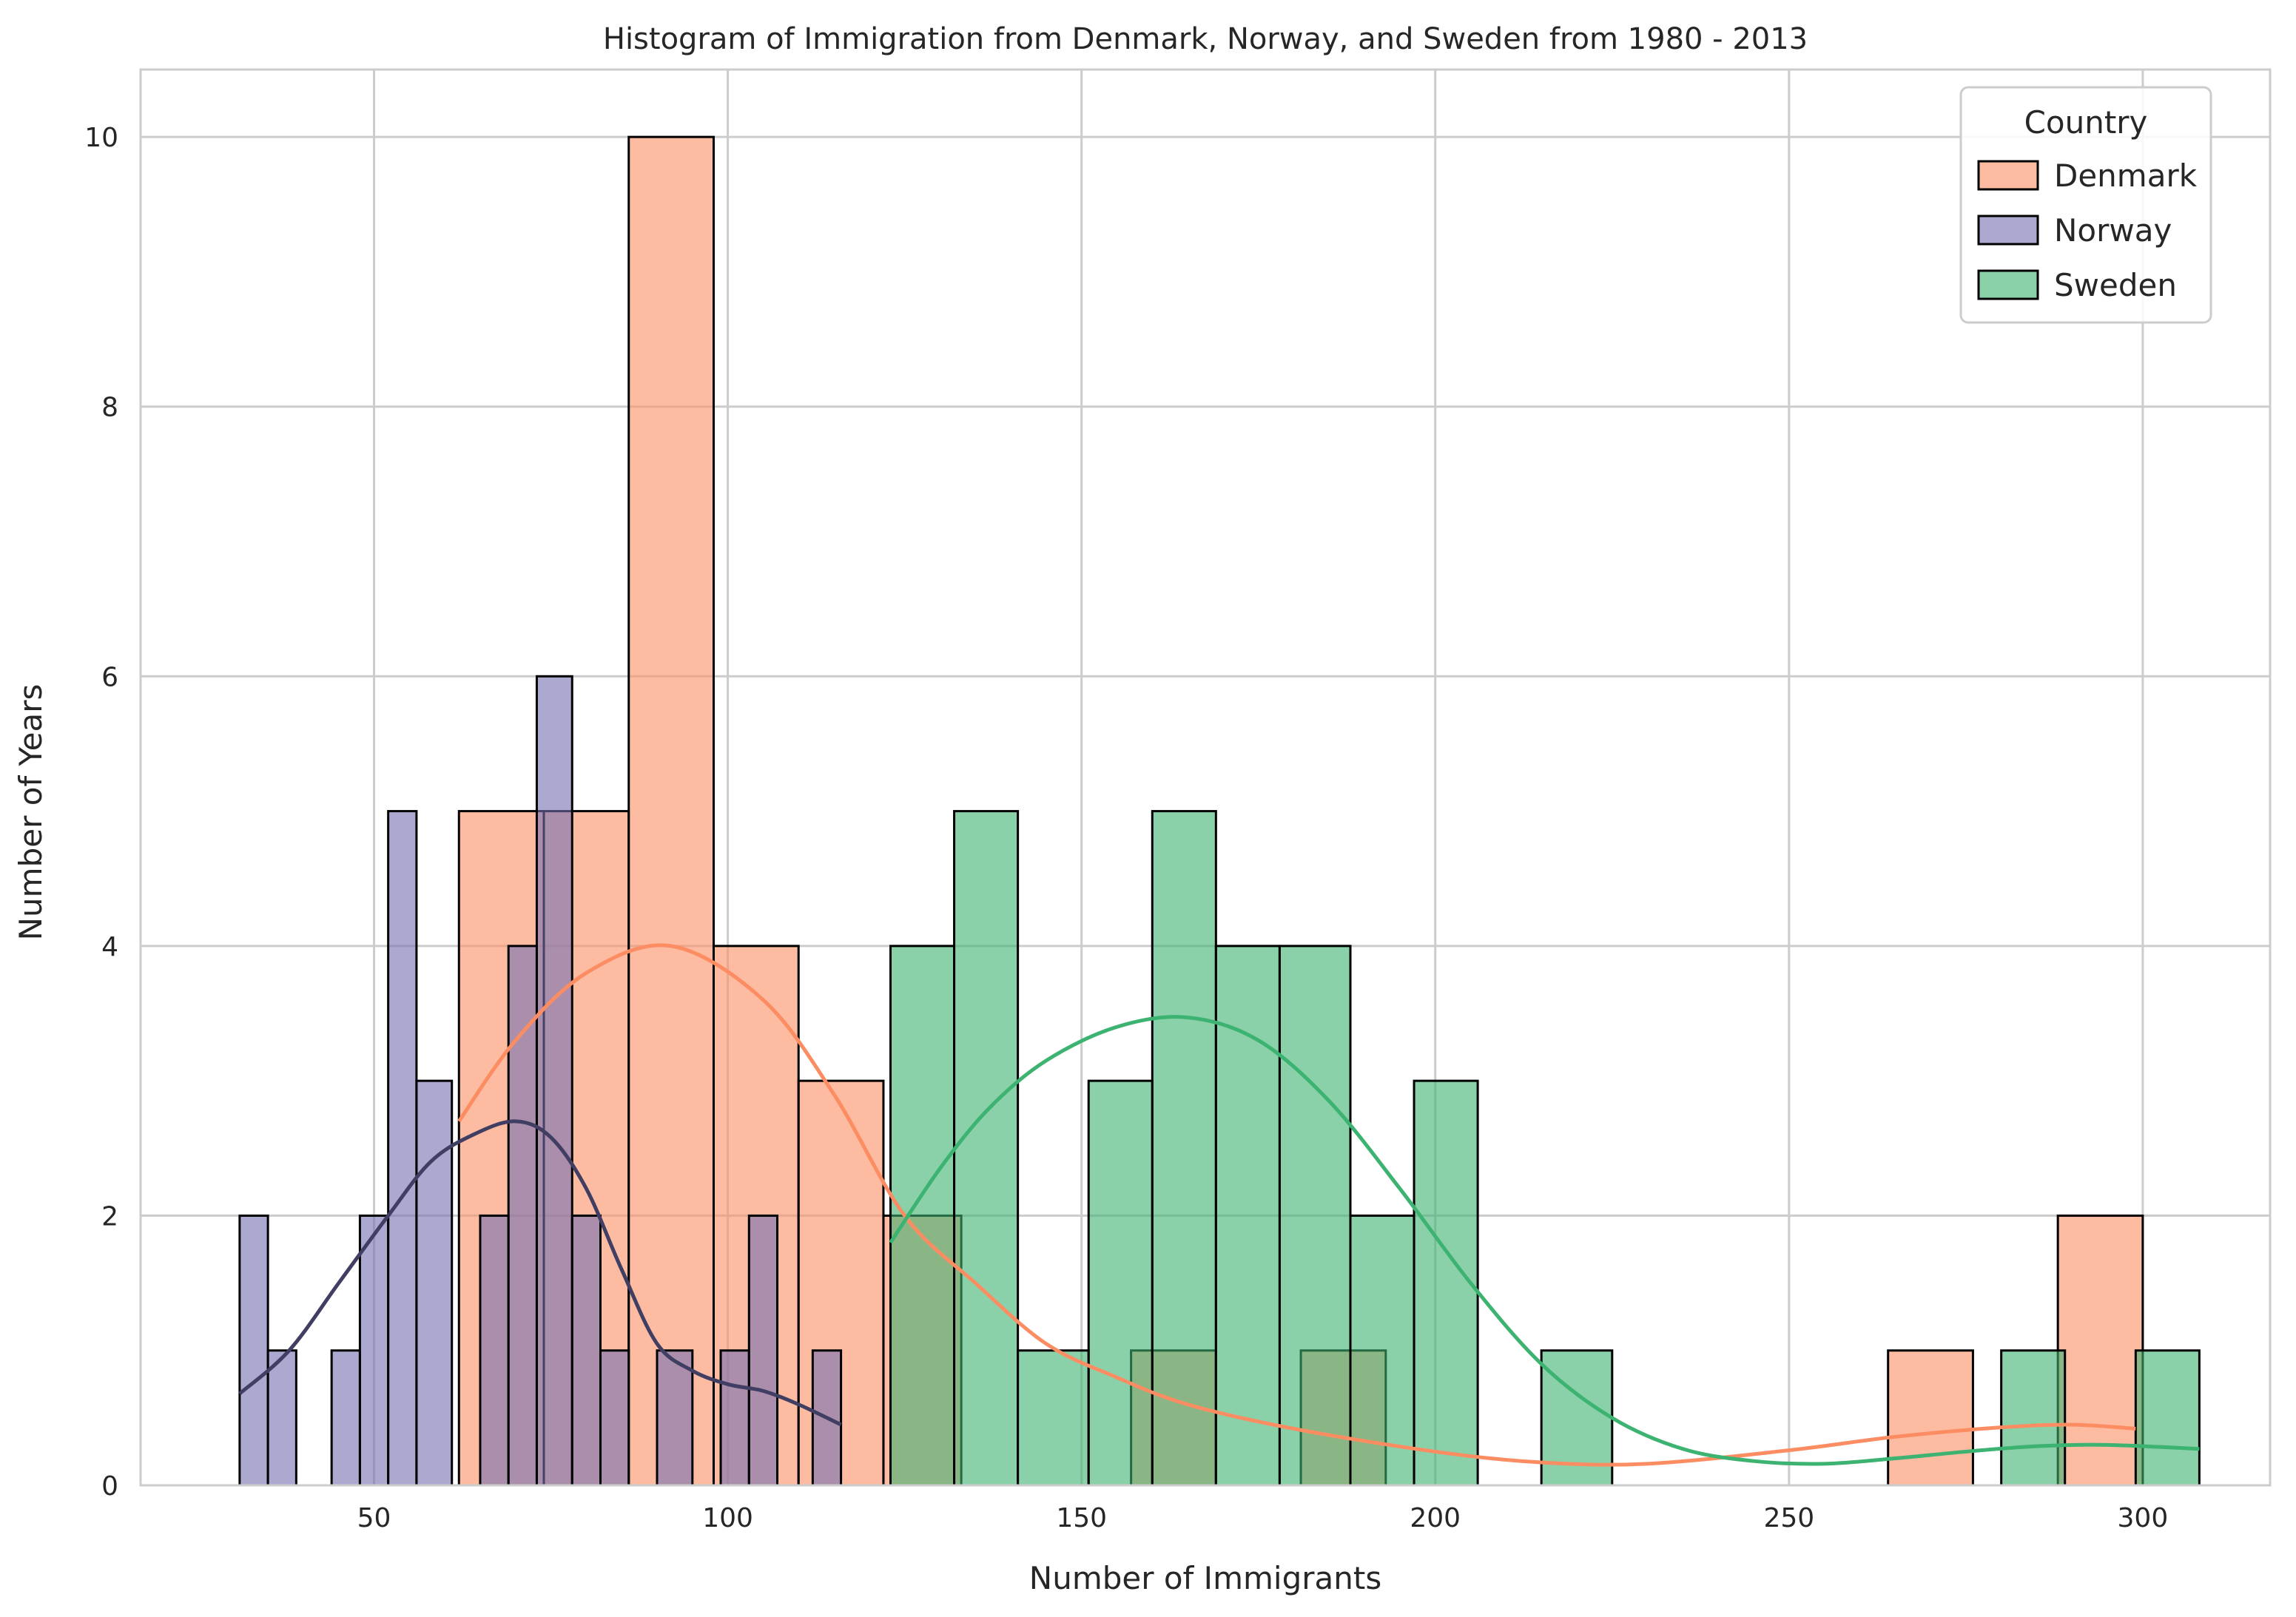 The height and width of the screenshot is (1617, 2296). Describe the element at coordinates (2086, 123) in the screenshot. I see `legend-title: Country` at that location.